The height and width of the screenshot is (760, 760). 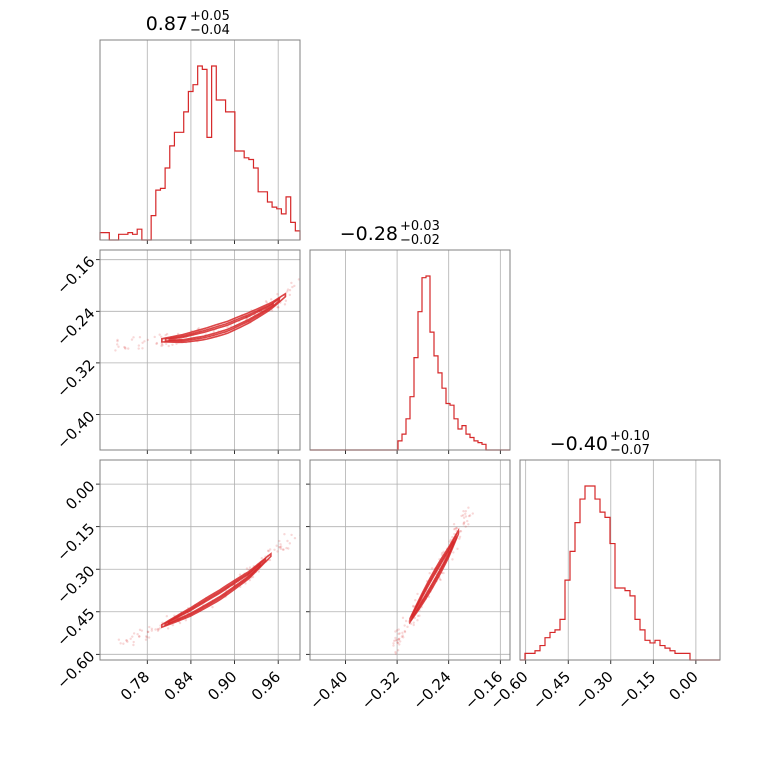 I want to click on y-tick-label: −0.32, so click(x=75, y=378).